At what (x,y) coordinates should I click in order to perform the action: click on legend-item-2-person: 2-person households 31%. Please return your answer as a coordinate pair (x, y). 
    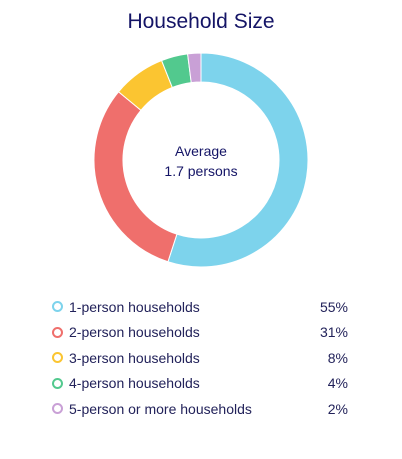
    Looking at the image, I should click on (200, 333).